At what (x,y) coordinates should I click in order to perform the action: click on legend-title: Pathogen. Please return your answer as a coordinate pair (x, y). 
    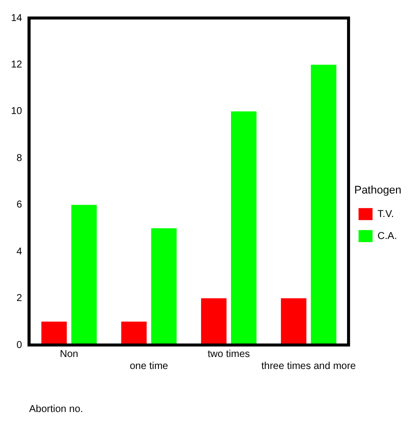
    Looking at the image, I should click on (378, 190).